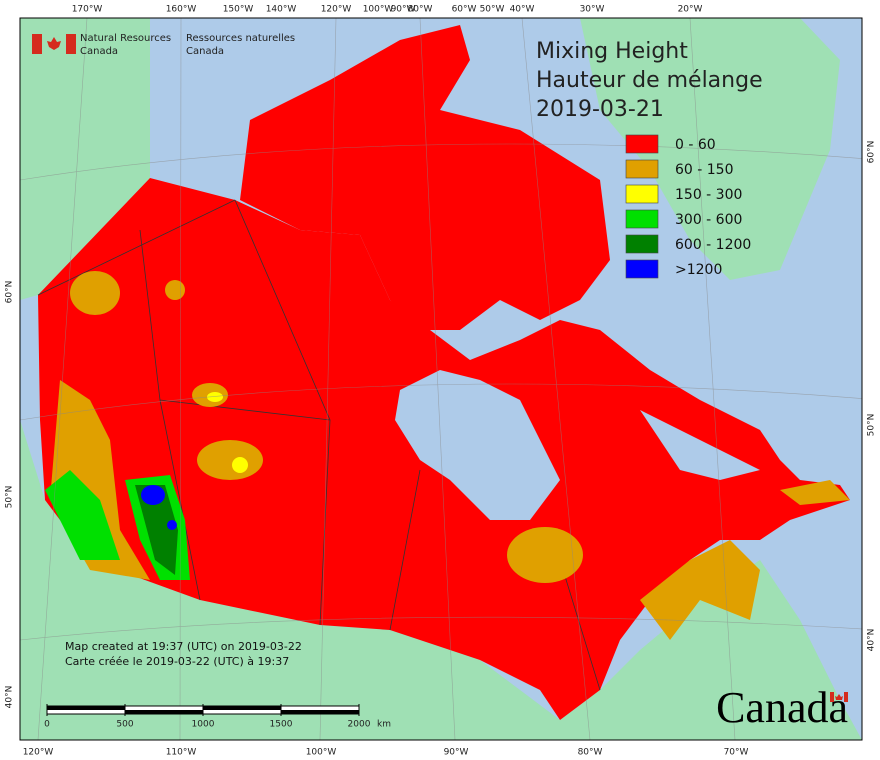 This screenshot has height=760, width=880. I want to click on legend-label: 600 - 1200, so click(713, 245).